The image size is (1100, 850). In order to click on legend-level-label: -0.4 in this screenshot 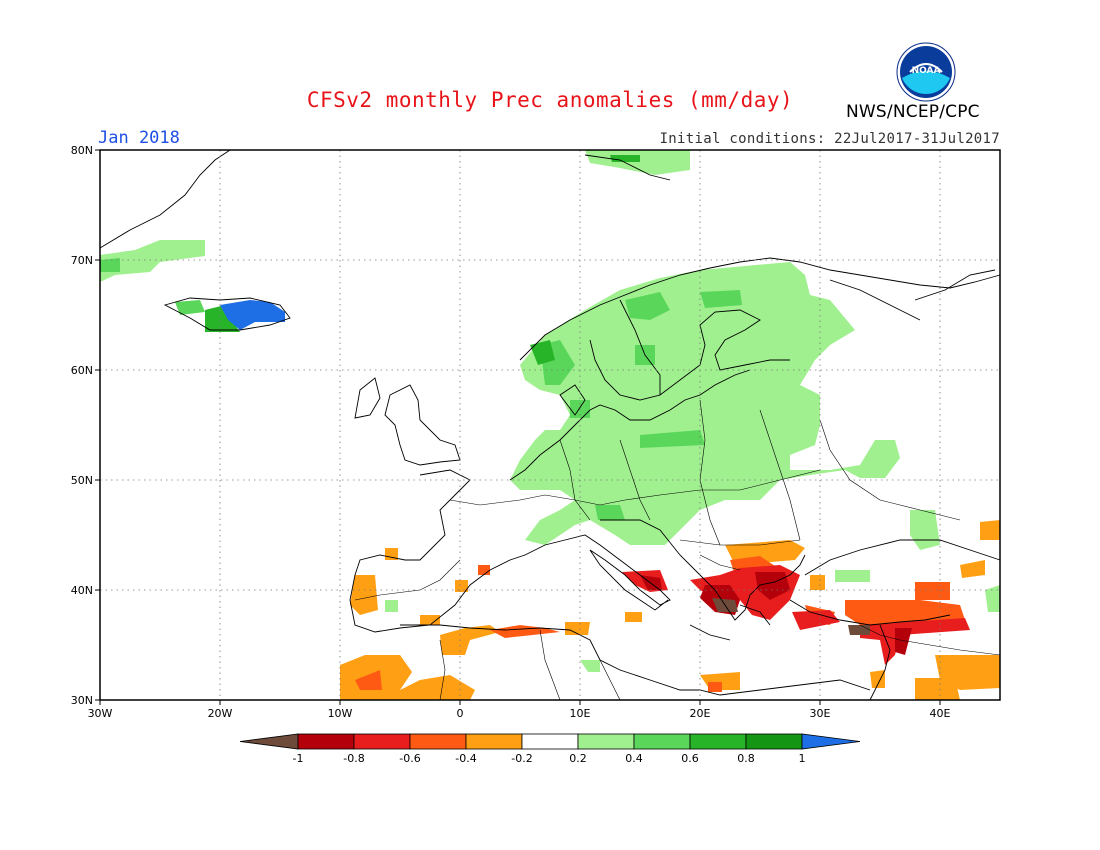, I will do `click(465, 758)`.